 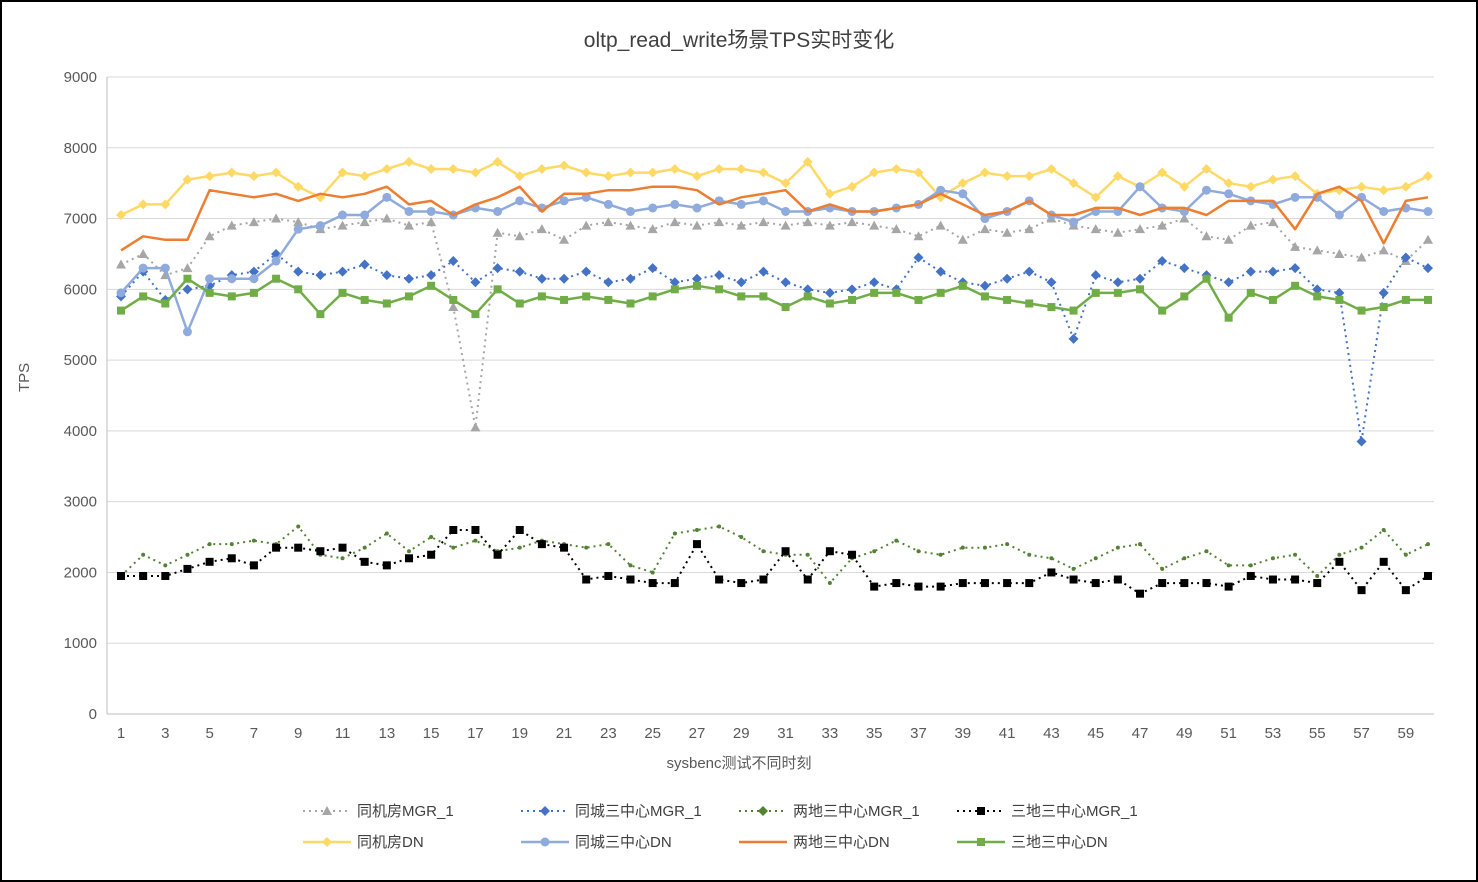 What do you see at coordinates (848, 810) in the screenshot?
I see `legend-item-liangdi-mgr1: 两地三中心MGR_1` at bounding box center [848, 810].